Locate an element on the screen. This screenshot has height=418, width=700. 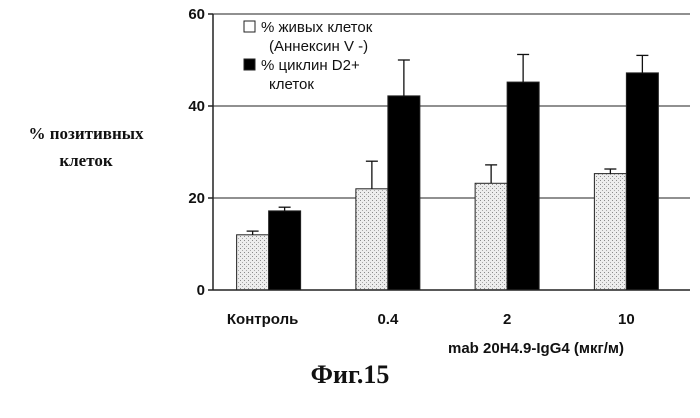
y-axis-label-line-1: % позитивных is located at coordinates (86, 133).